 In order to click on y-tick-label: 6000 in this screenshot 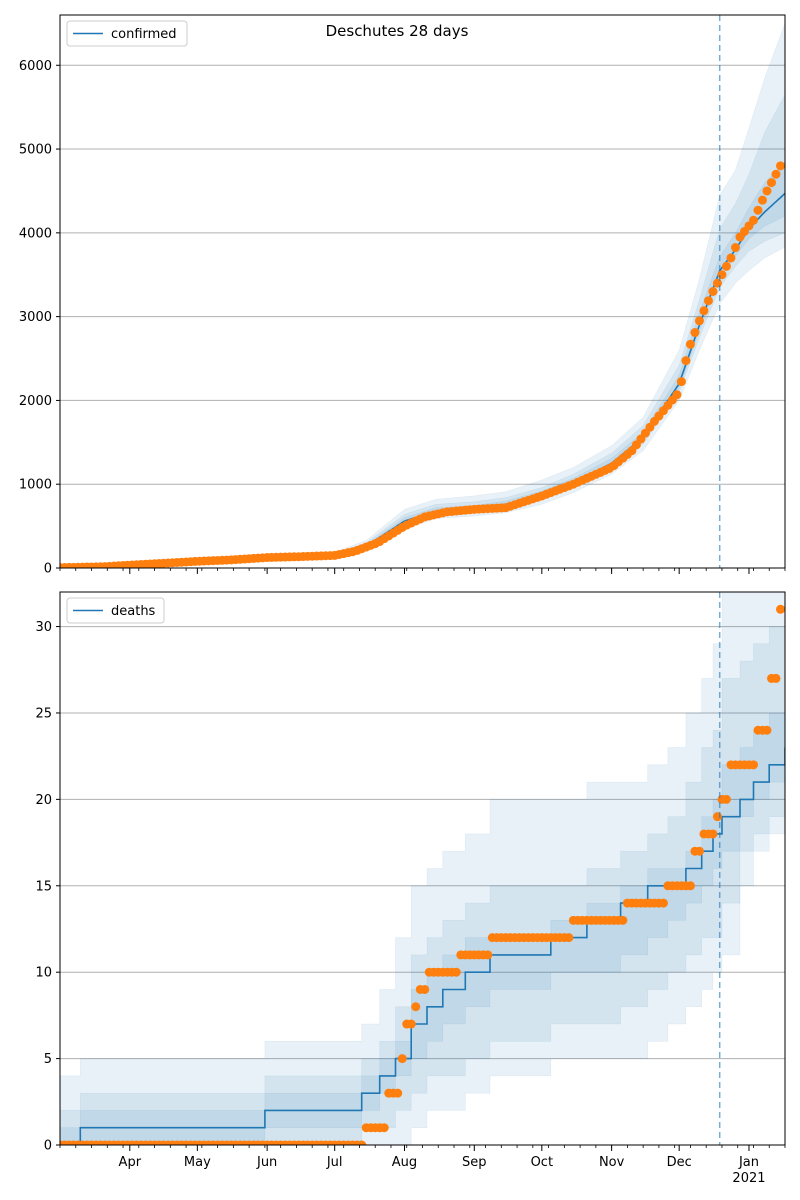, I will do `click(35, 66)`.